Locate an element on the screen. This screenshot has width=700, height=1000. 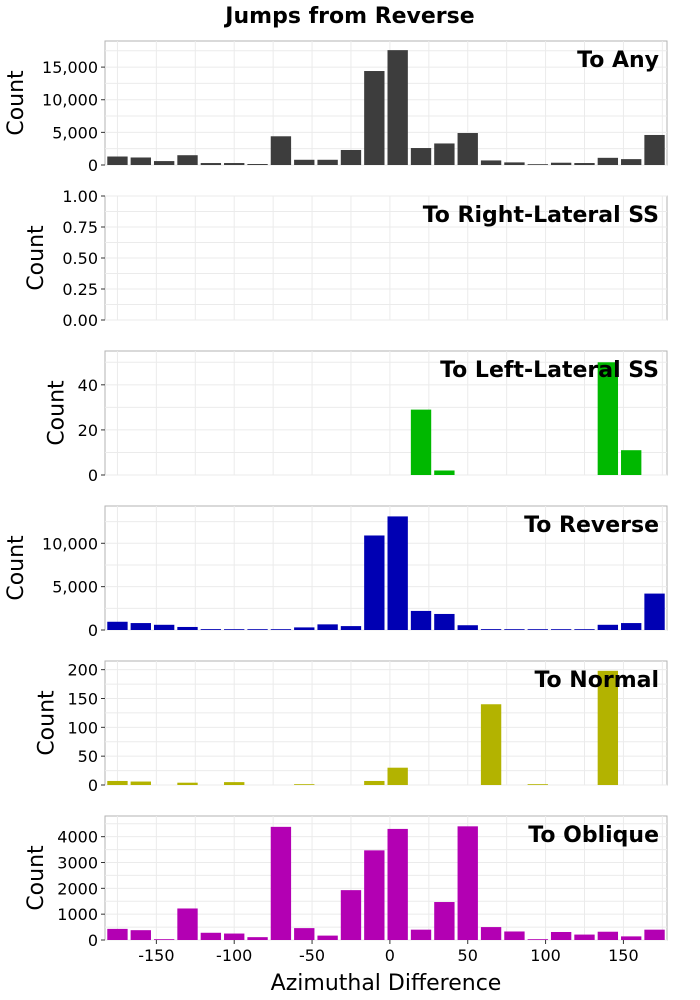
panel-label: To Right-Lateral SS is located at coordinates (541, 215).